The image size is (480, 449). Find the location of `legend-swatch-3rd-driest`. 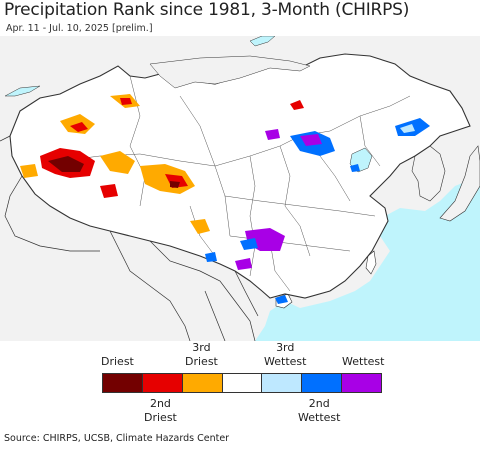

legend-swatch-3rd-driest is located at coordinates (201, 383).